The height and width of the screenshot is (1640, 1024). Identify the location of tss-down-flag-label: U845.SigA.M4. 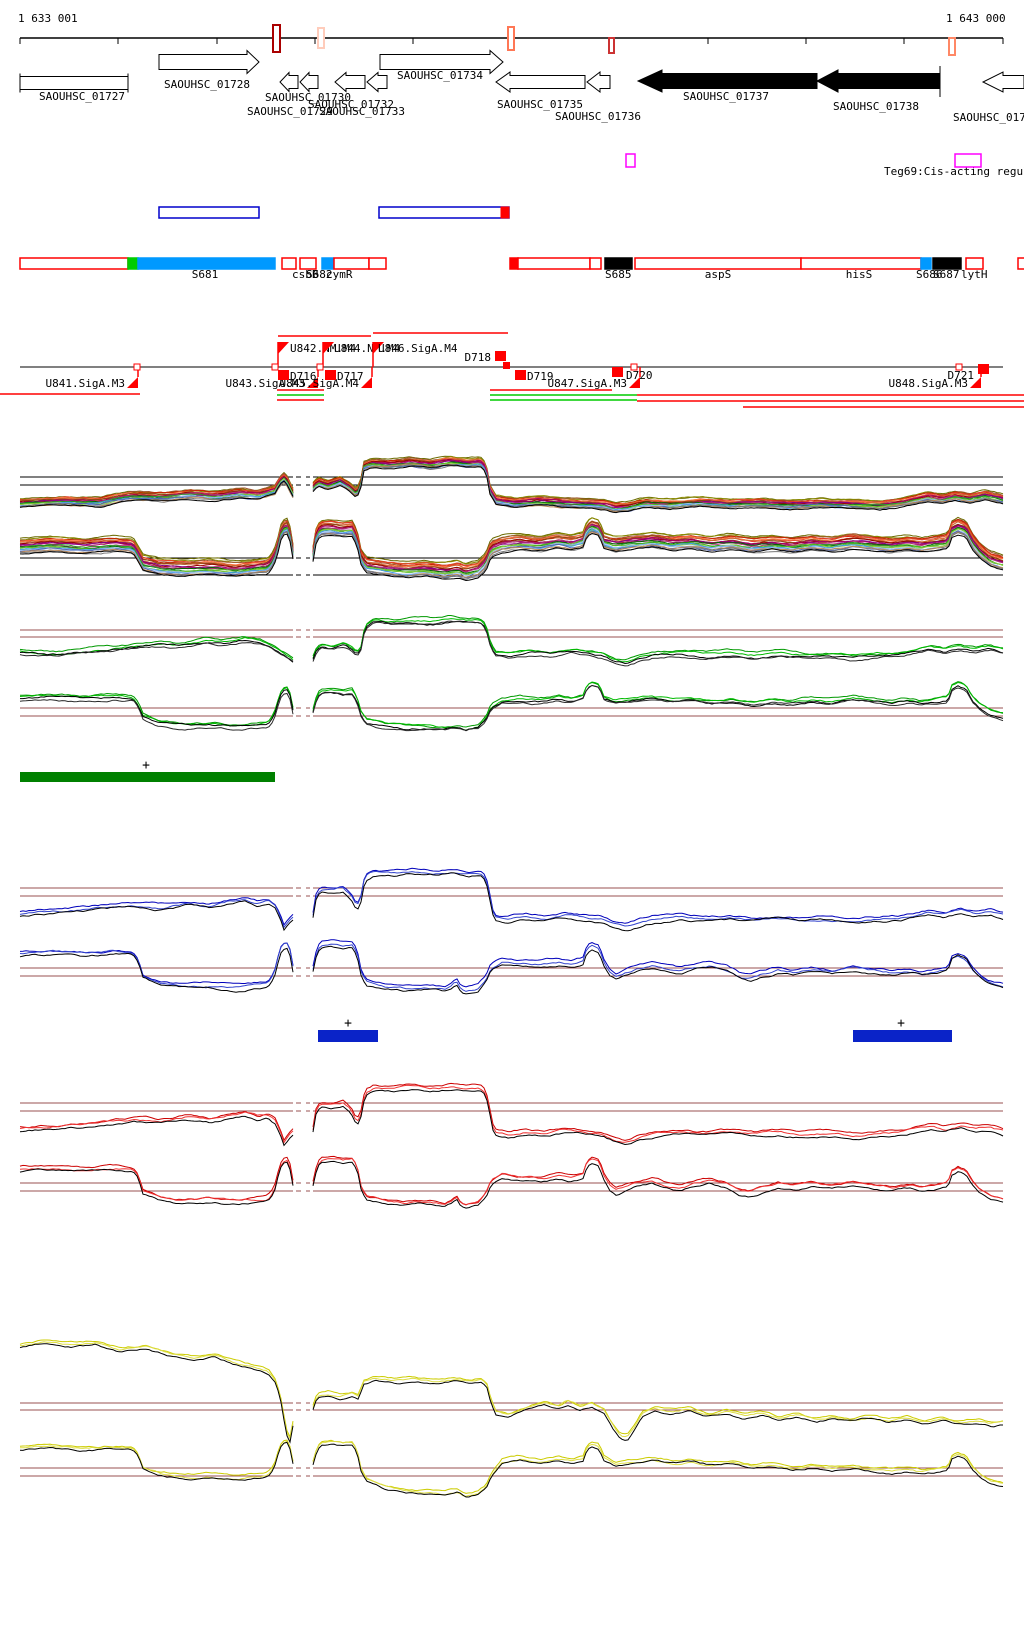
(320, 383).